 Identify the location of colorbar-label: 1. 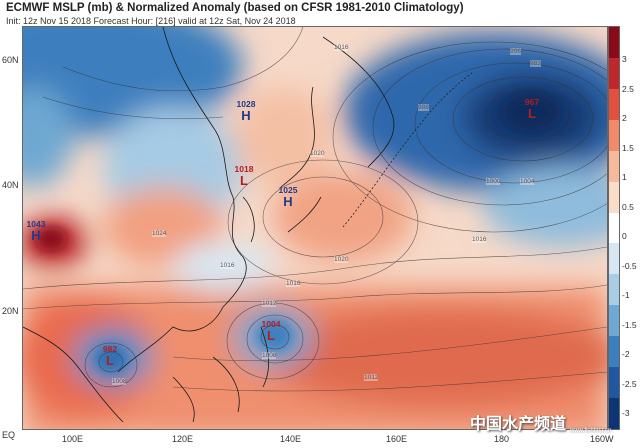
(624, 177).